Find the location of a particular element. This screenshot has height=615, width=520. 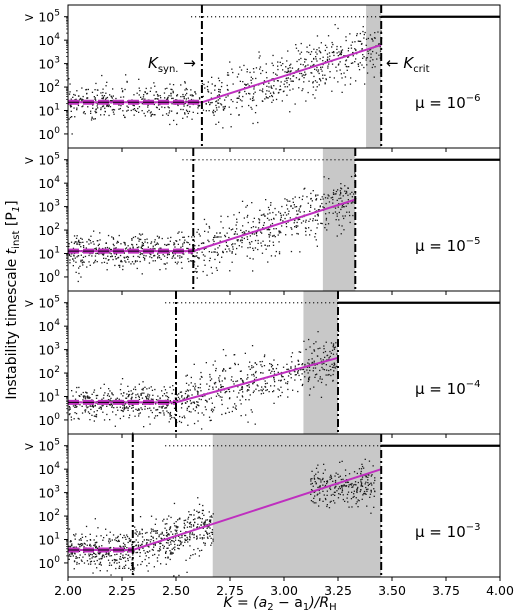

scatter-points is located at coordinates (212, 227).